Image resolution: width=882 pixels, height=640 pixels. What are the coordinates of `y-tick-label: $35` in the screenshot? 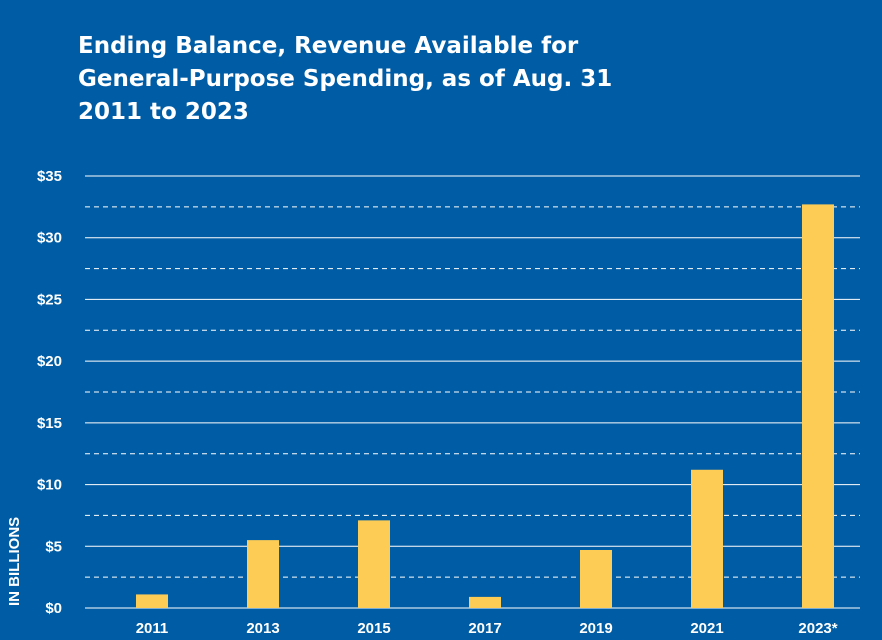 It's located at (49, 176).